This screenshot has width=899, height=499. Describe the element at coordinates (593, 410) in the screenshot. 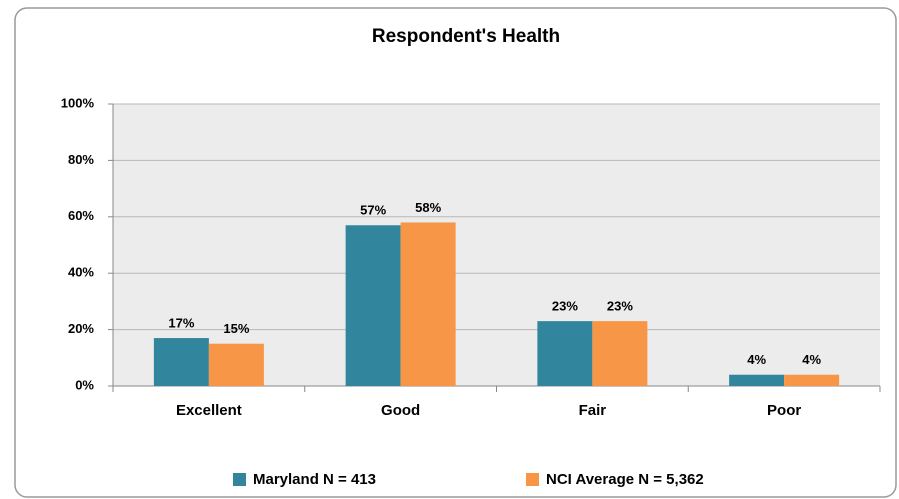

I see `x-tick-label: Fair` at that location.